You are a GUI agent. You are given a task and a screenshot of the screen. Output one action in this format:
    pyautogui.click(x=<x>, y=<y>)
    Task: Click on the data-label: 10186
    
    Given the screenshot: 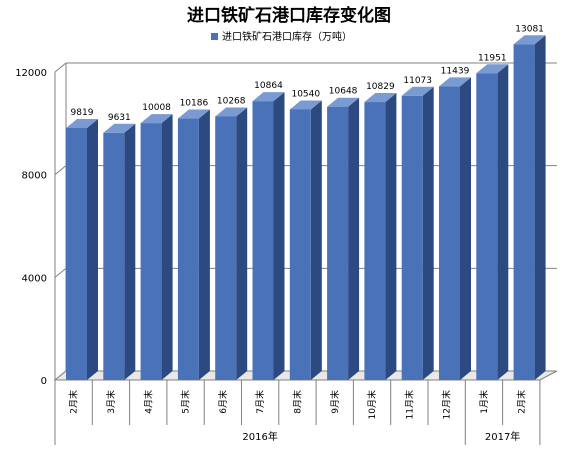 What is the action you would take?
    pyautogui.click(x=194, y=104)
    